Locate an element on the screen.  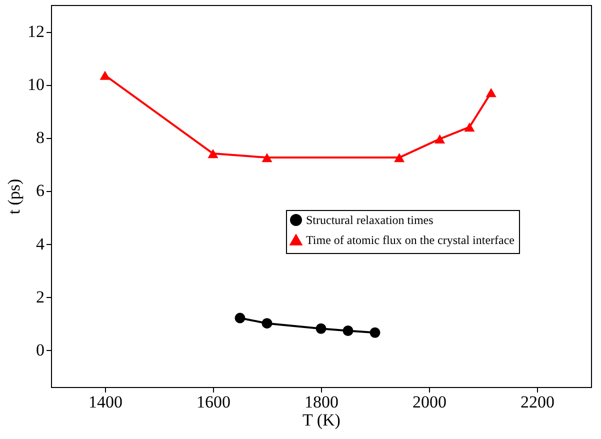
y-tick-label: 0 is located at coordinates (40, 350).